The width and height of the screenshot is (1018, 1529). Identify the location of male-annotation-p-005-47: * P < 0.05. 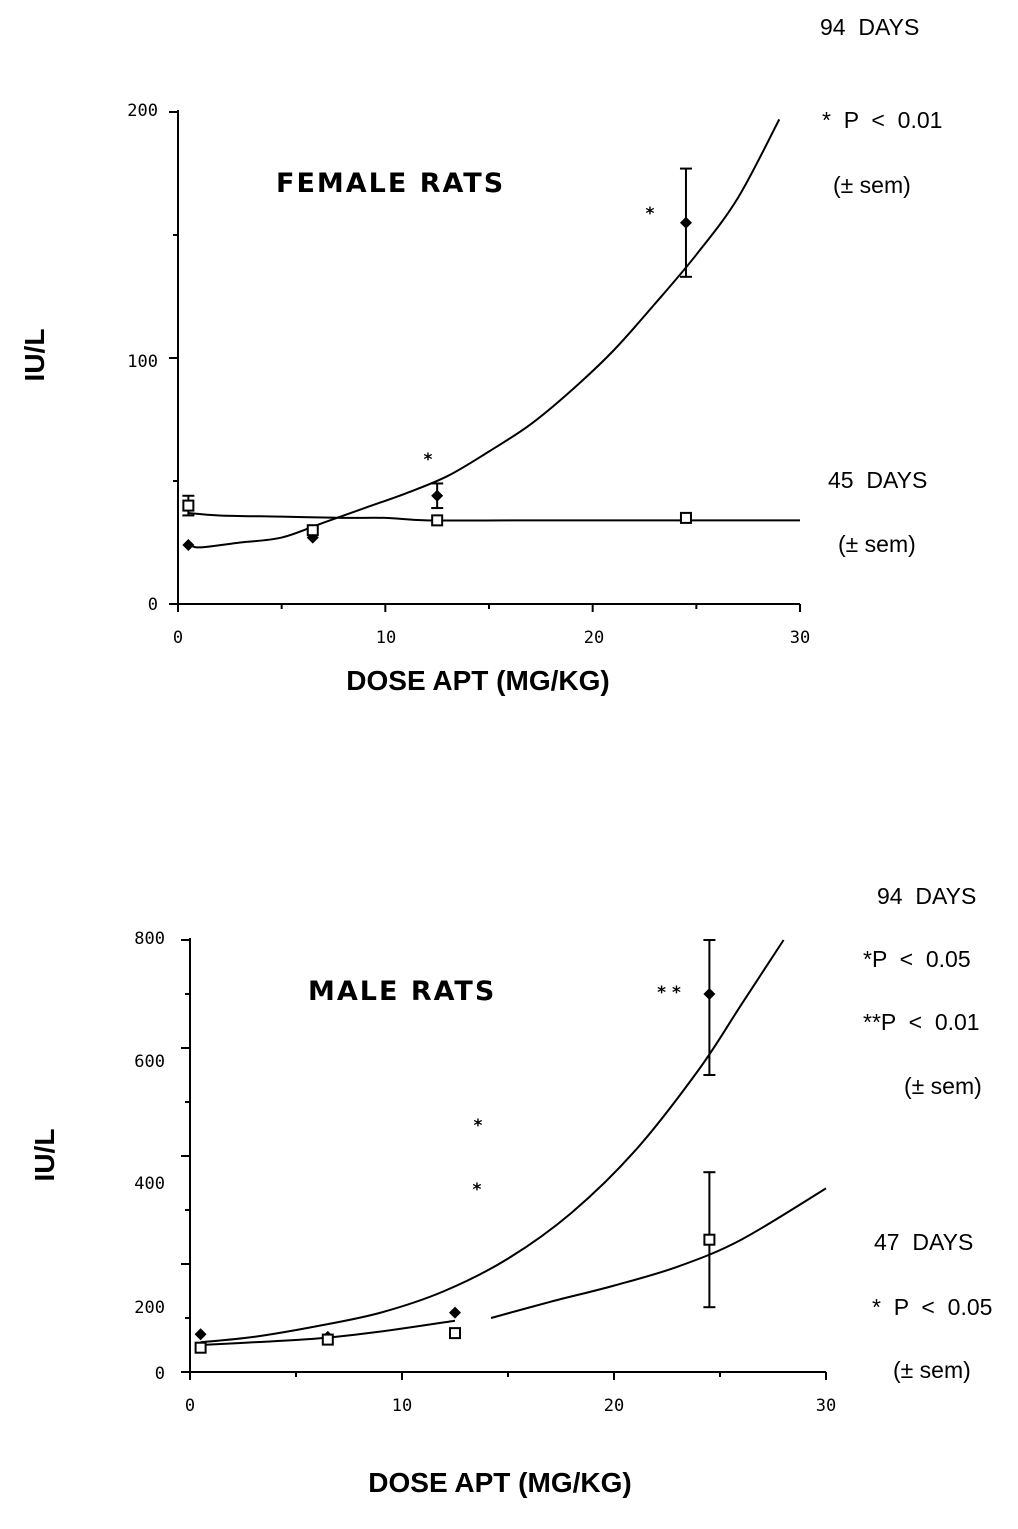
(932, 1307).